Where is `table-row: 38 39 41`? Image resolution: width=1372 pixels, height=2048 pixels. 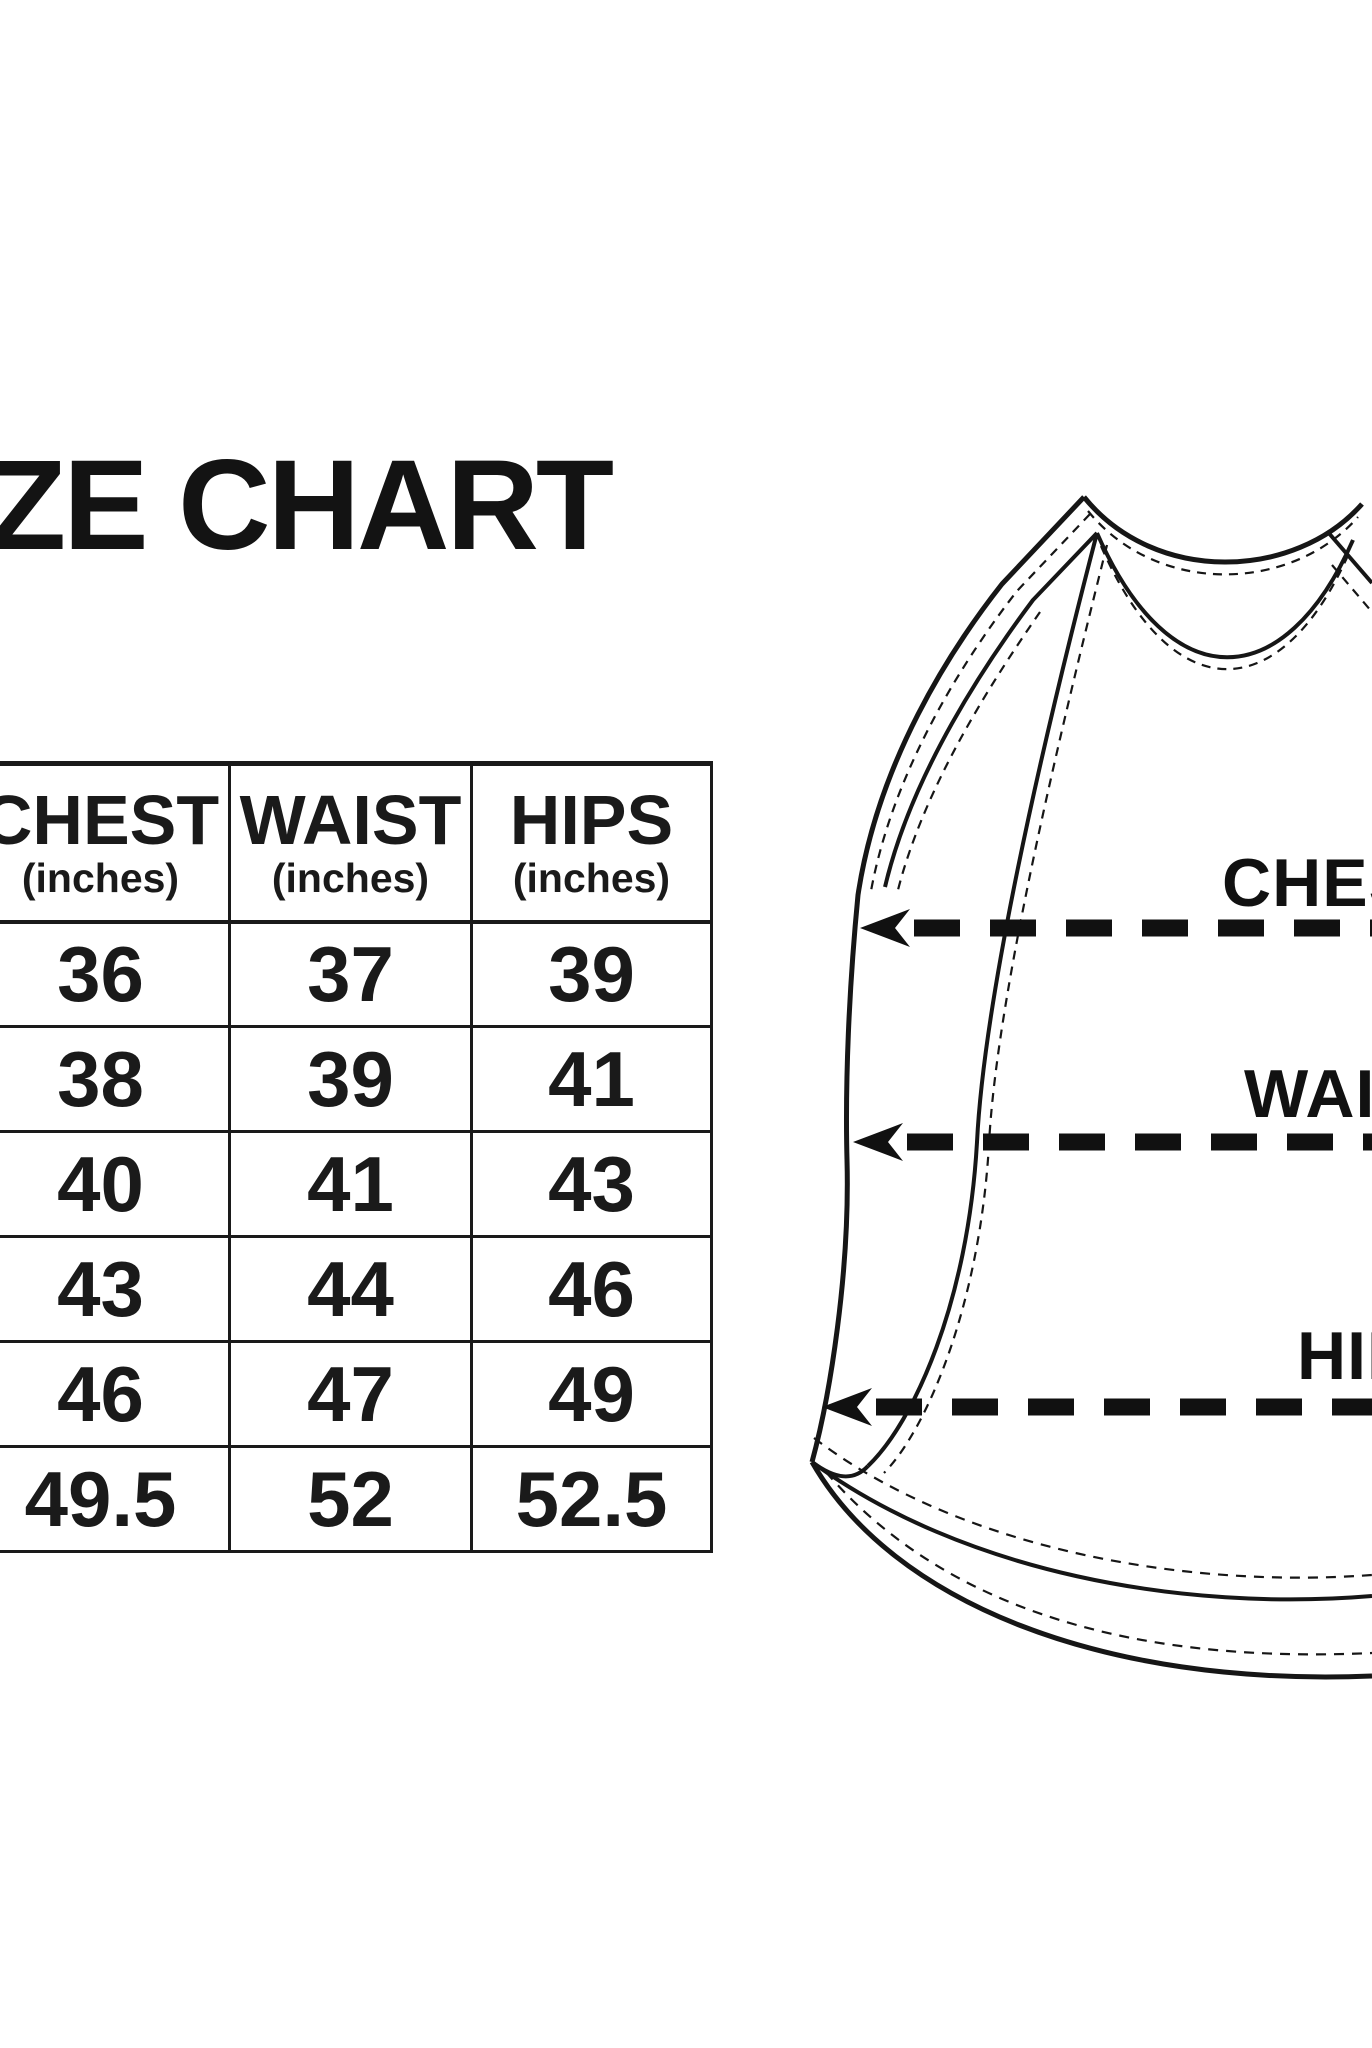
table-row: 38 39 41 is located at coordinates (356, 1079).